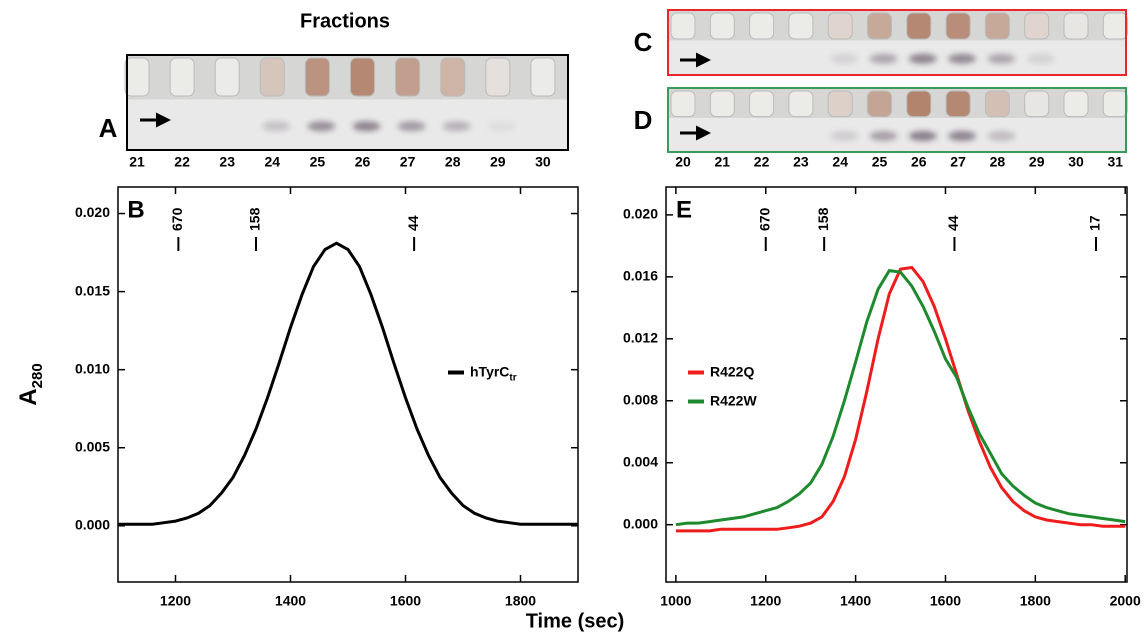  Describe the element at coordinates (345, 21) in the screenshot. I see `figure-title: Fractions` at that location.